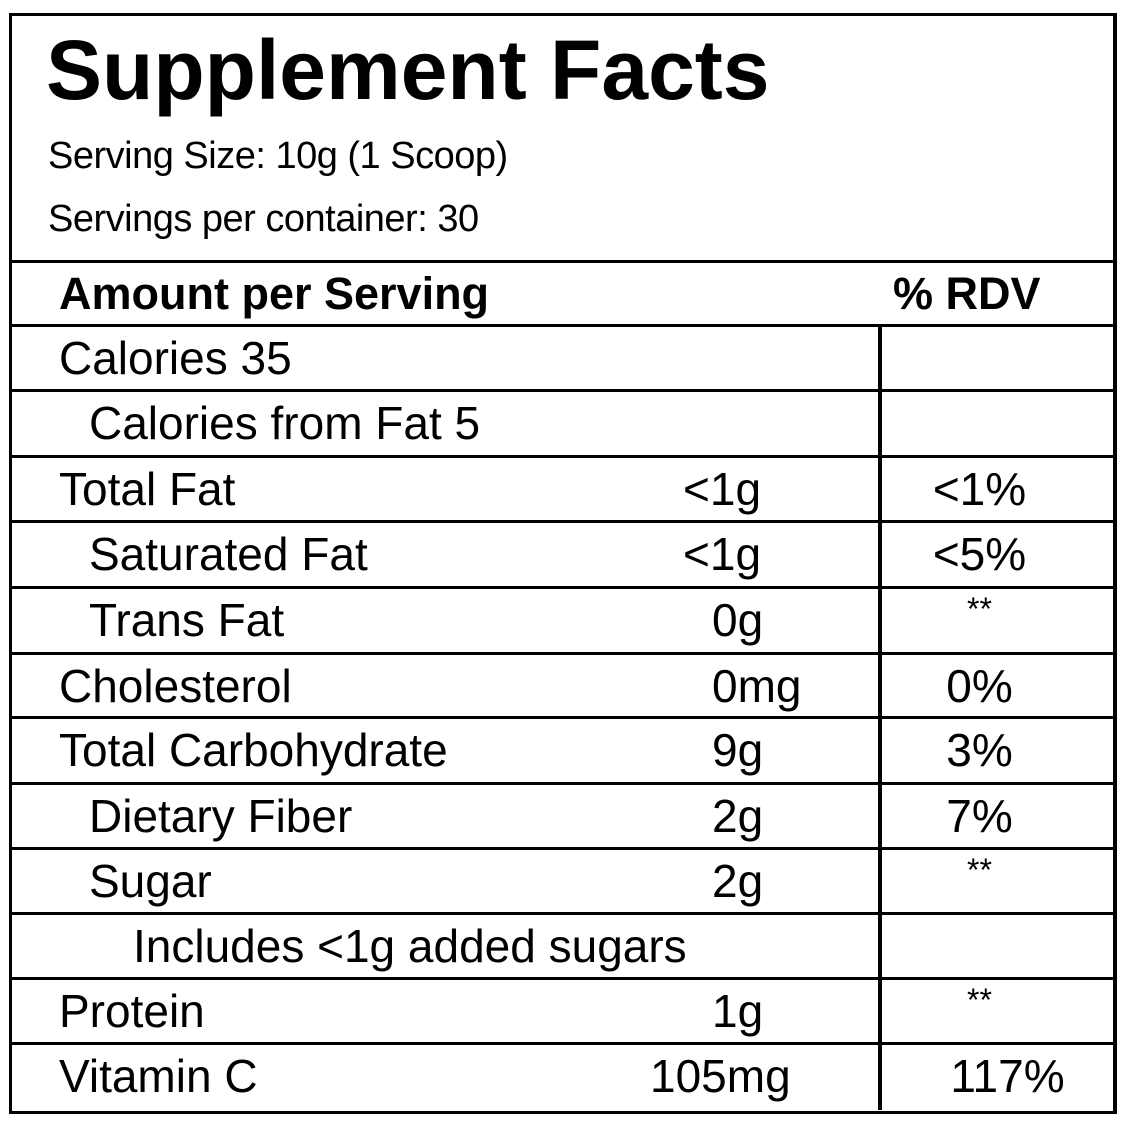 Image resolution: width=1124 pixels, height=1124 pixels. I want to click on nutrient-label: Dietary Fiber, so click(221, 816).